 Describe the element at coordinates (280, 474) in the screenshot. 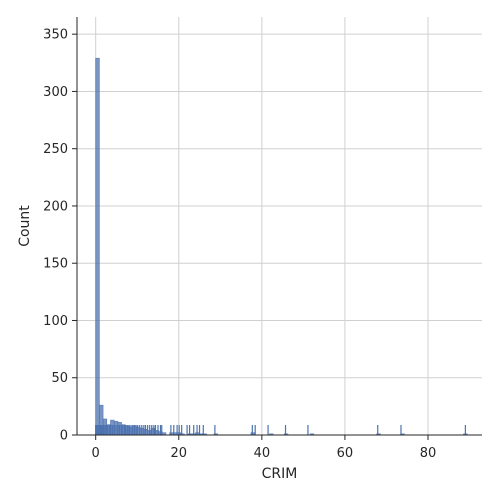

I see `x-axis-label: CRIM` at that location.